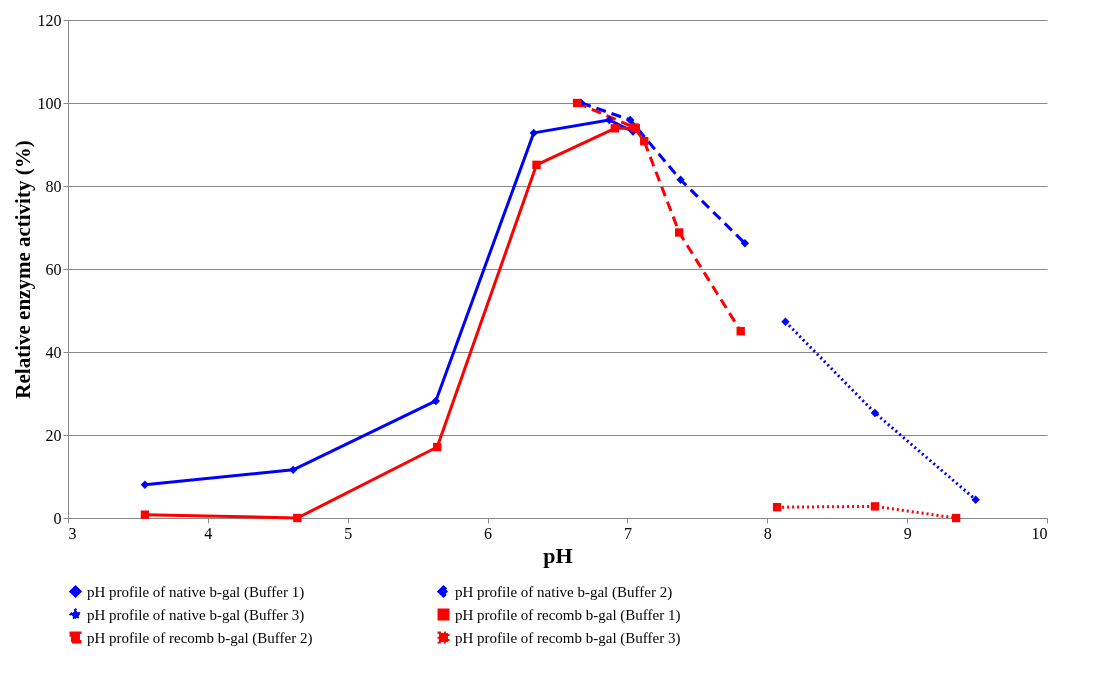 The image size is (1094, 685). Describe the element at coordinates (558, 555) in the screenshot. I see `x-axis-title: pH` at that location.